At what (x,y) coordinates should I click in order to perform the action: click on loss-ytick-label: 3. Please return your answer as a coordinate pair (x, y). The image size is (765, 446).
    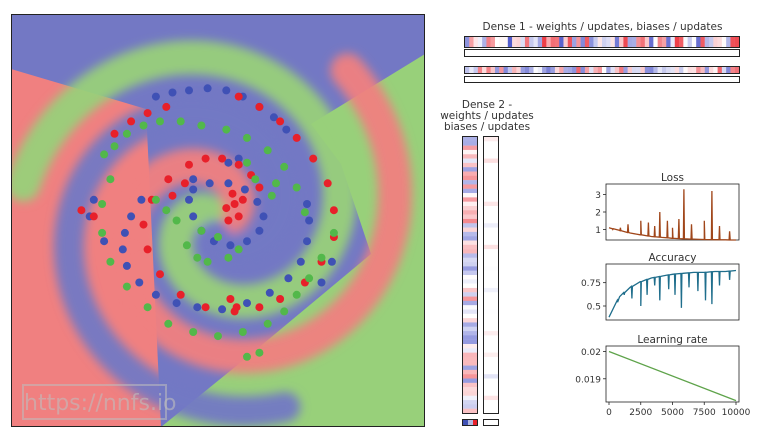
    Looking at the image, I should click on (598, 196).